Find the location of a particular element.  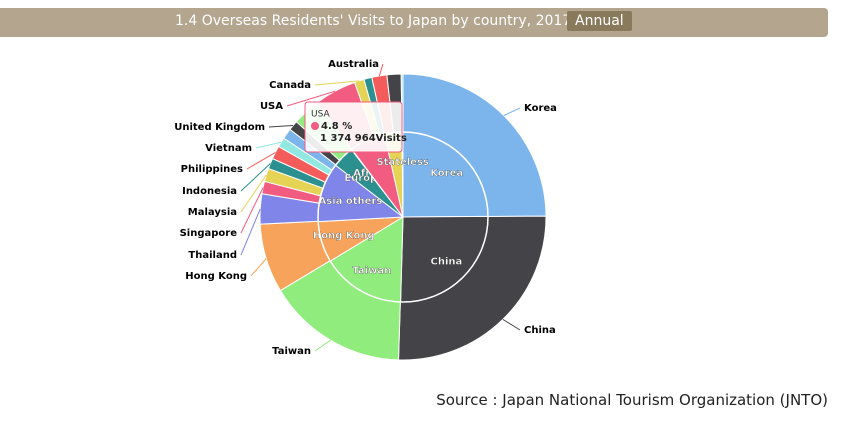

tooltip-box is located at coordinates (353, 127).